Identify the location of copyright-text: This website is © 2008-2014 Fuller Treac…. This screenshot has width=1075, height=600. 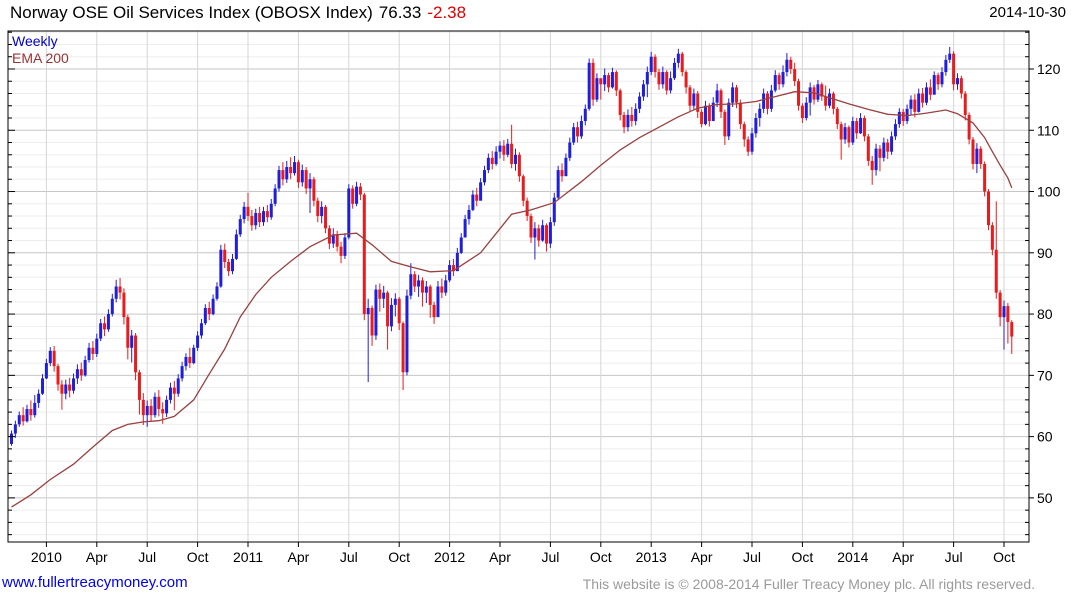
(808, 584).